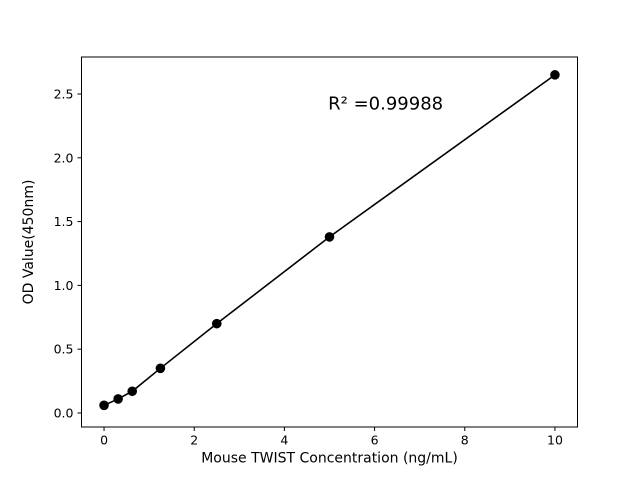 The height and width of the screenshot is (480, 640). I want to click on r-squared-annotation: R² =0.99988, so click(385, 103).